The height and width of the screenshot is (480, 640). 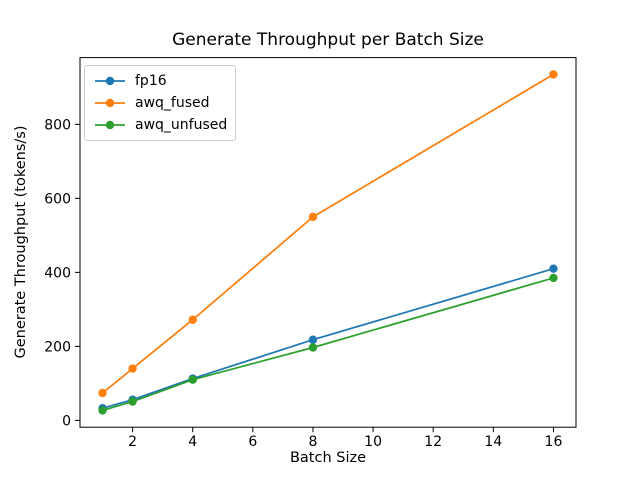 I want to click on legend-label: awq_unfused, so click(x=181, y=125).